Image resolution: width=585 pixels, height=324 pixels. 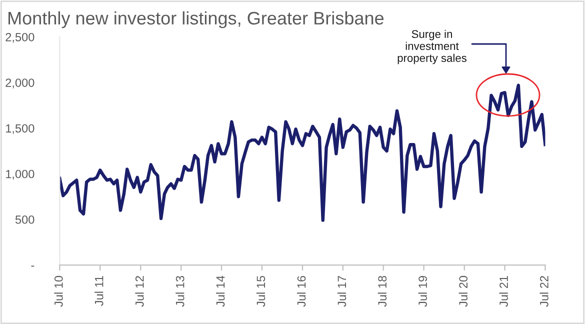 What do you see at coordinates (24, 219) in the screenshot?
I see `y-tick-label: 500` at bounding box center [24, 219].